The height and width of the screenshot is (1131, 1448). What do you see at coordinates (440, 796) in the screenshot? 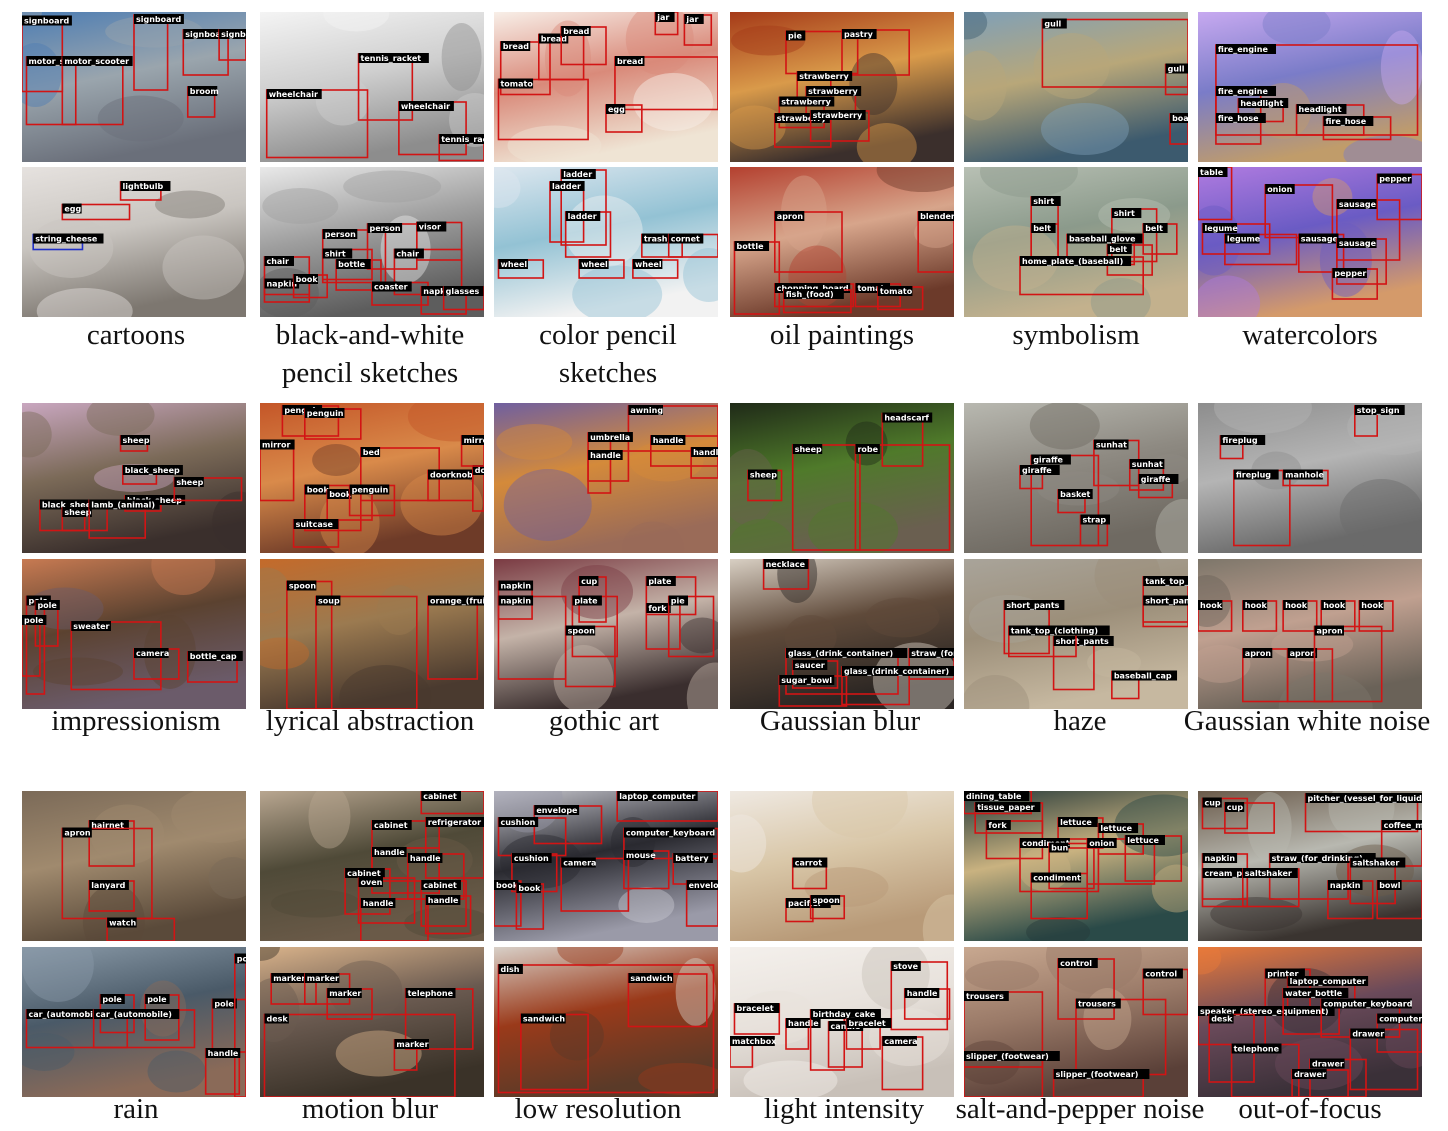
I see `box-label: cabinet` at bounding box center [440, 796].